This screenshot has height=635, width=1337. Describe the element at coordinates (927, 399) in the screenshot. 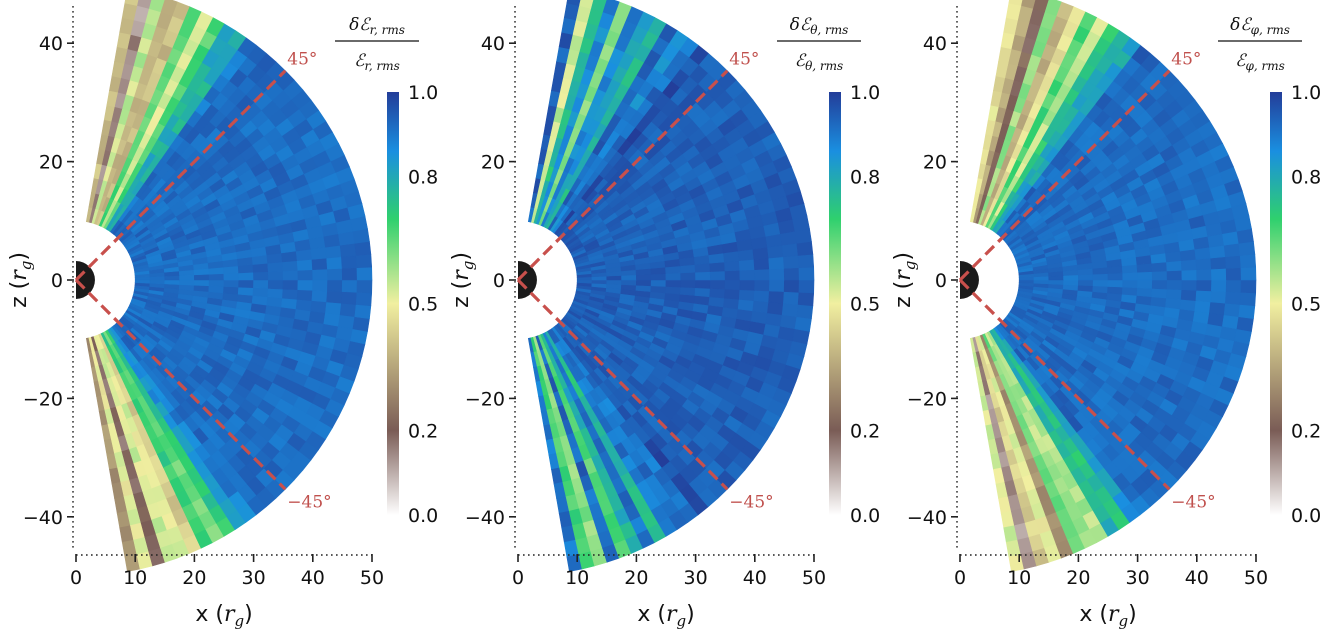

I see `y-tick-label: −20` at that location.